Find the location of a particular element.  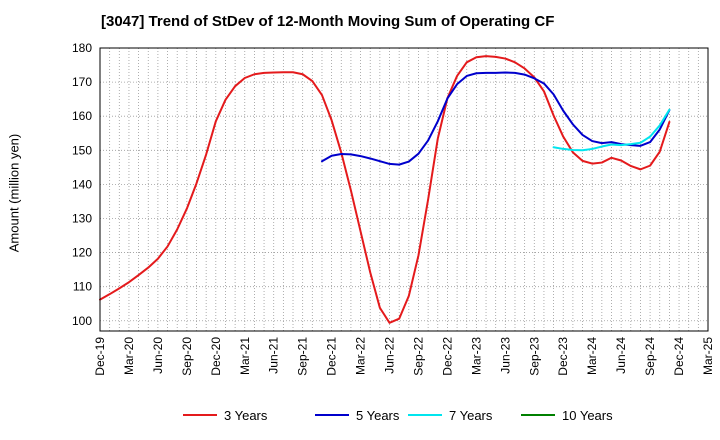

legend-label: 5 Years is located at coordinates (378, 415).